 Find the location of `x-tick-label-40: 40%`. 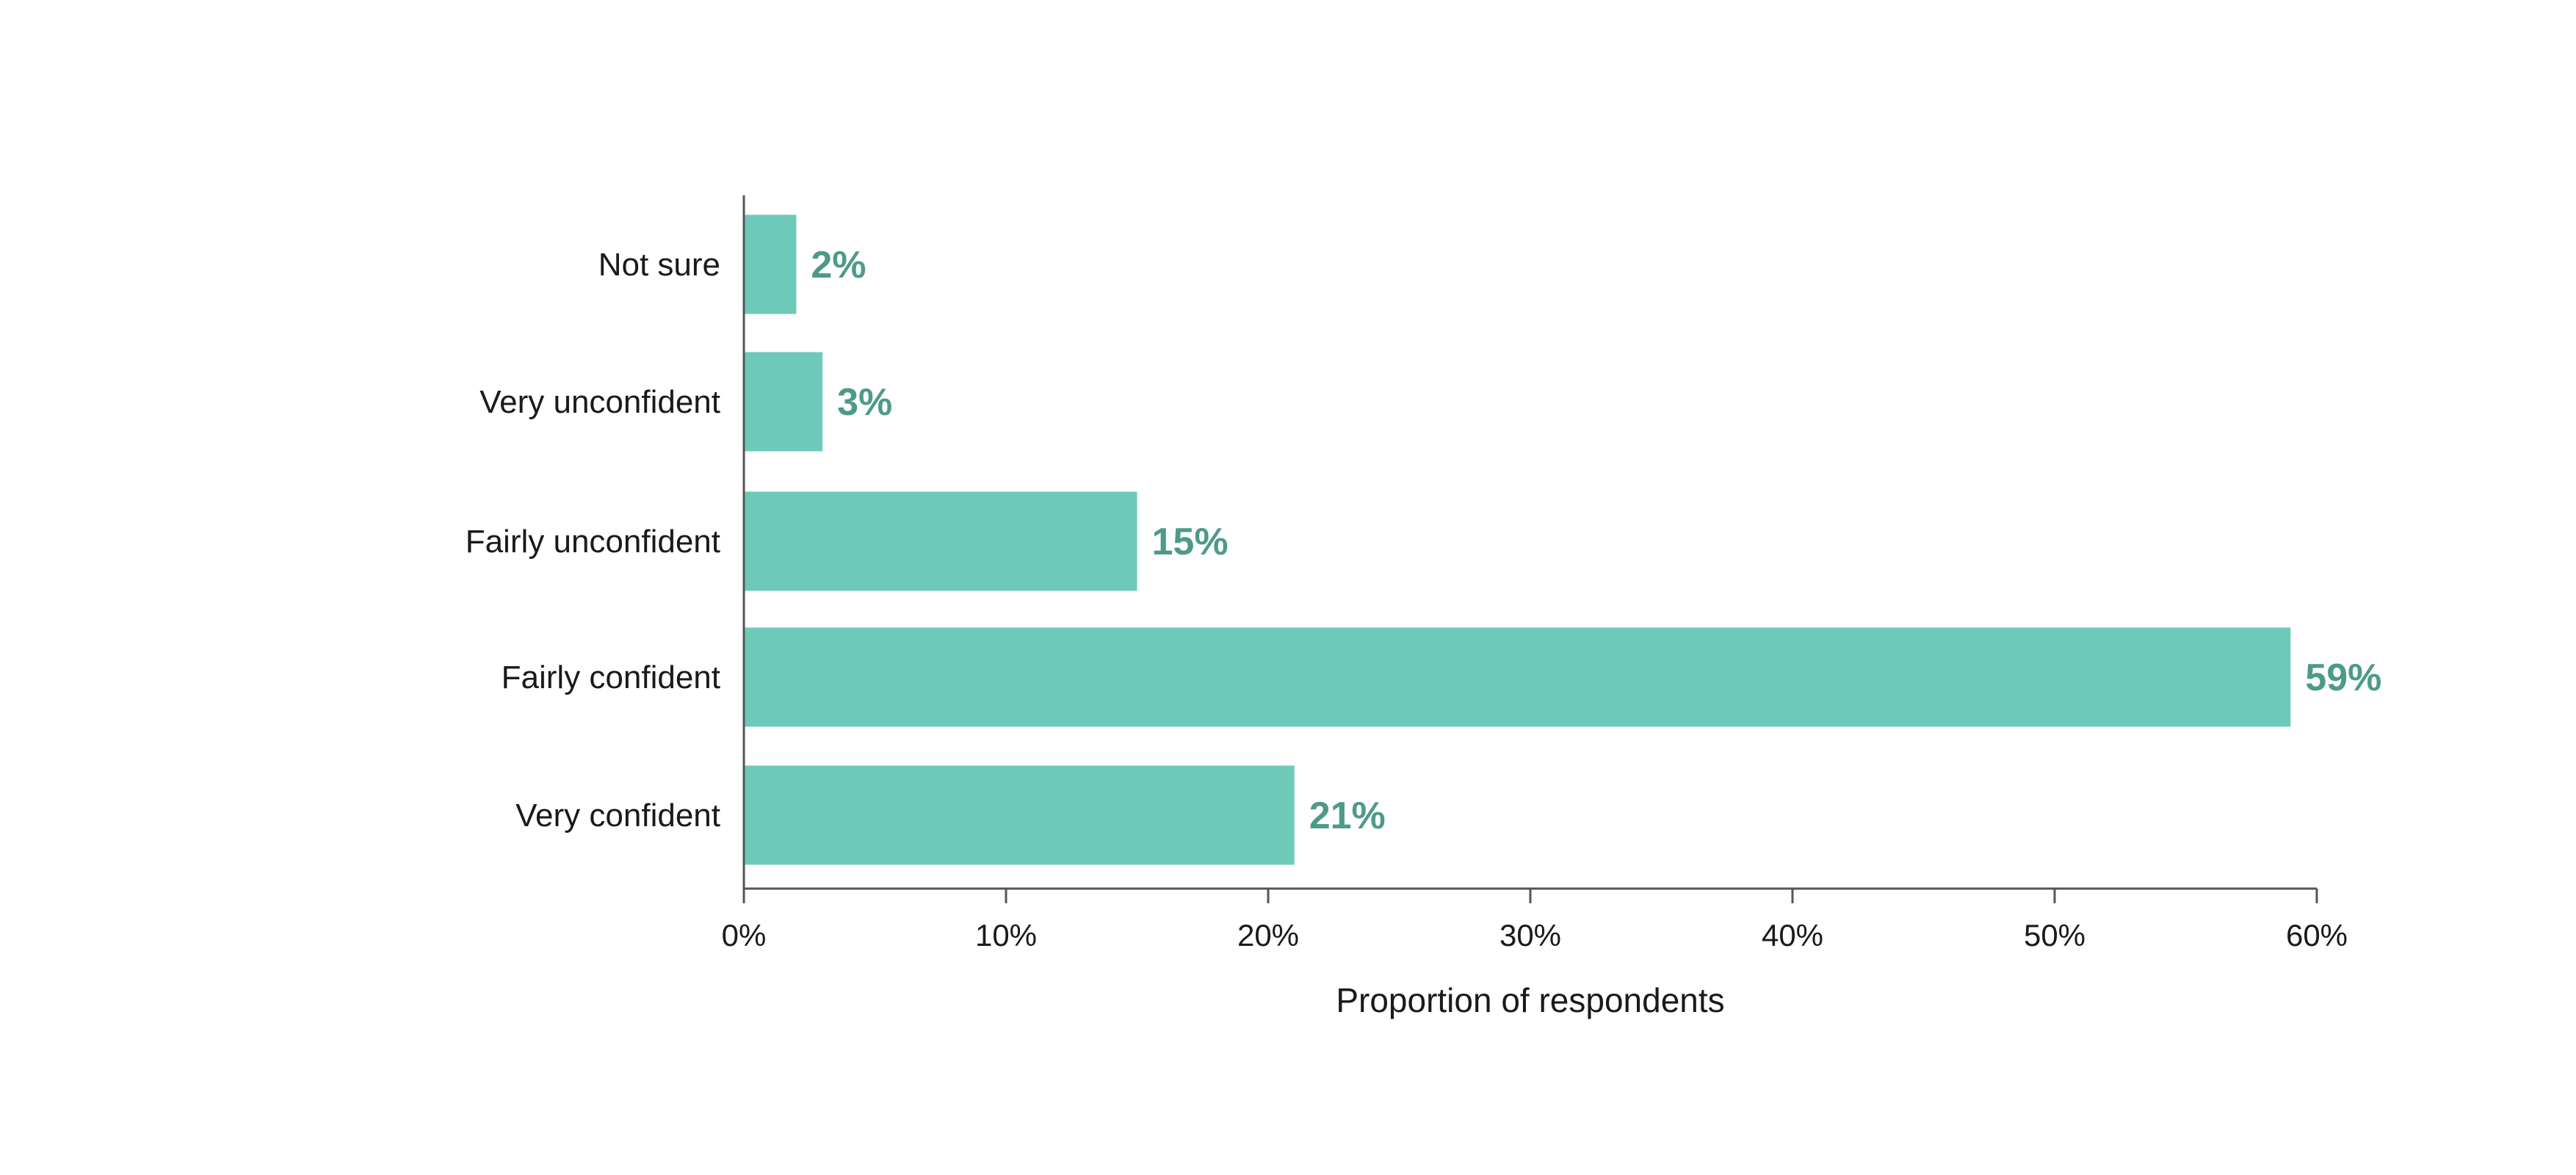

x-tick-label-40: 40% is located at coordinates (1792, 935).